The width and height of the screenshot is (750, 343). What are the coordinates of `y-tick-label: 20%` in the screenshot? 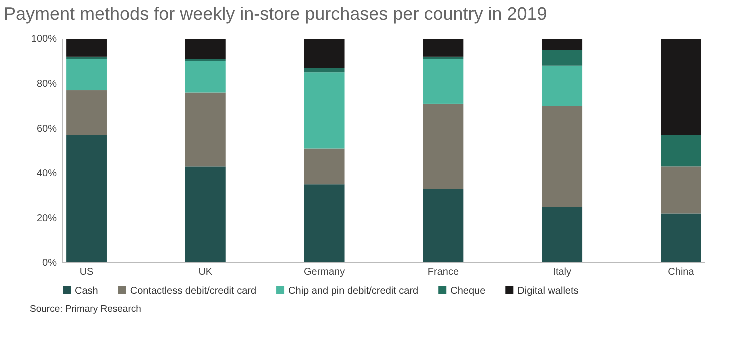 It's located at (47, 218).